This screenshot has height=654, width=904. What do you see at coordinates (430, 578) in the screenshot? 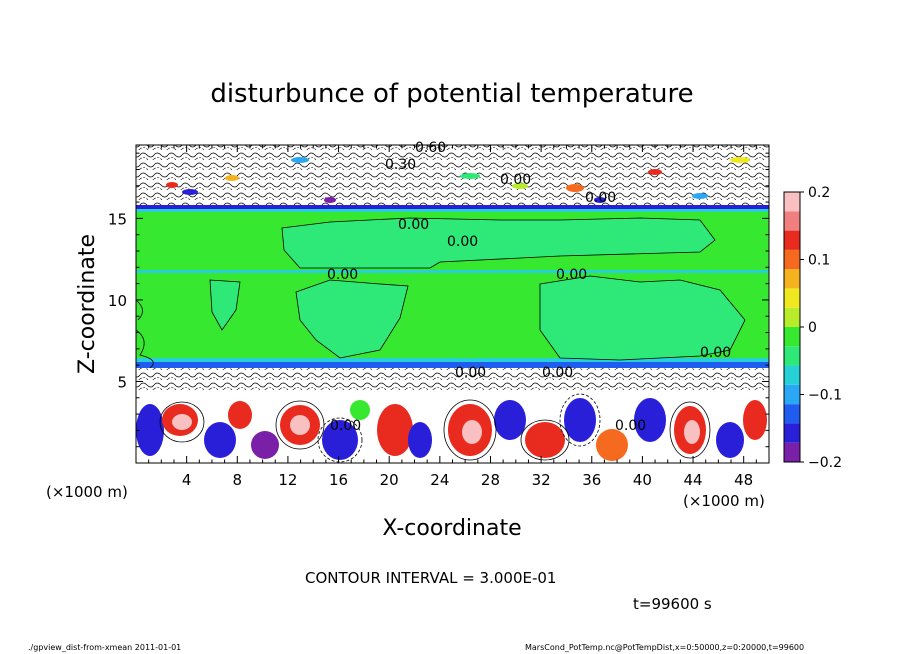
I see `contour-interval-text: CONTOUR INTERVAL = 3.000E-01` at bounding box center [430, 578].